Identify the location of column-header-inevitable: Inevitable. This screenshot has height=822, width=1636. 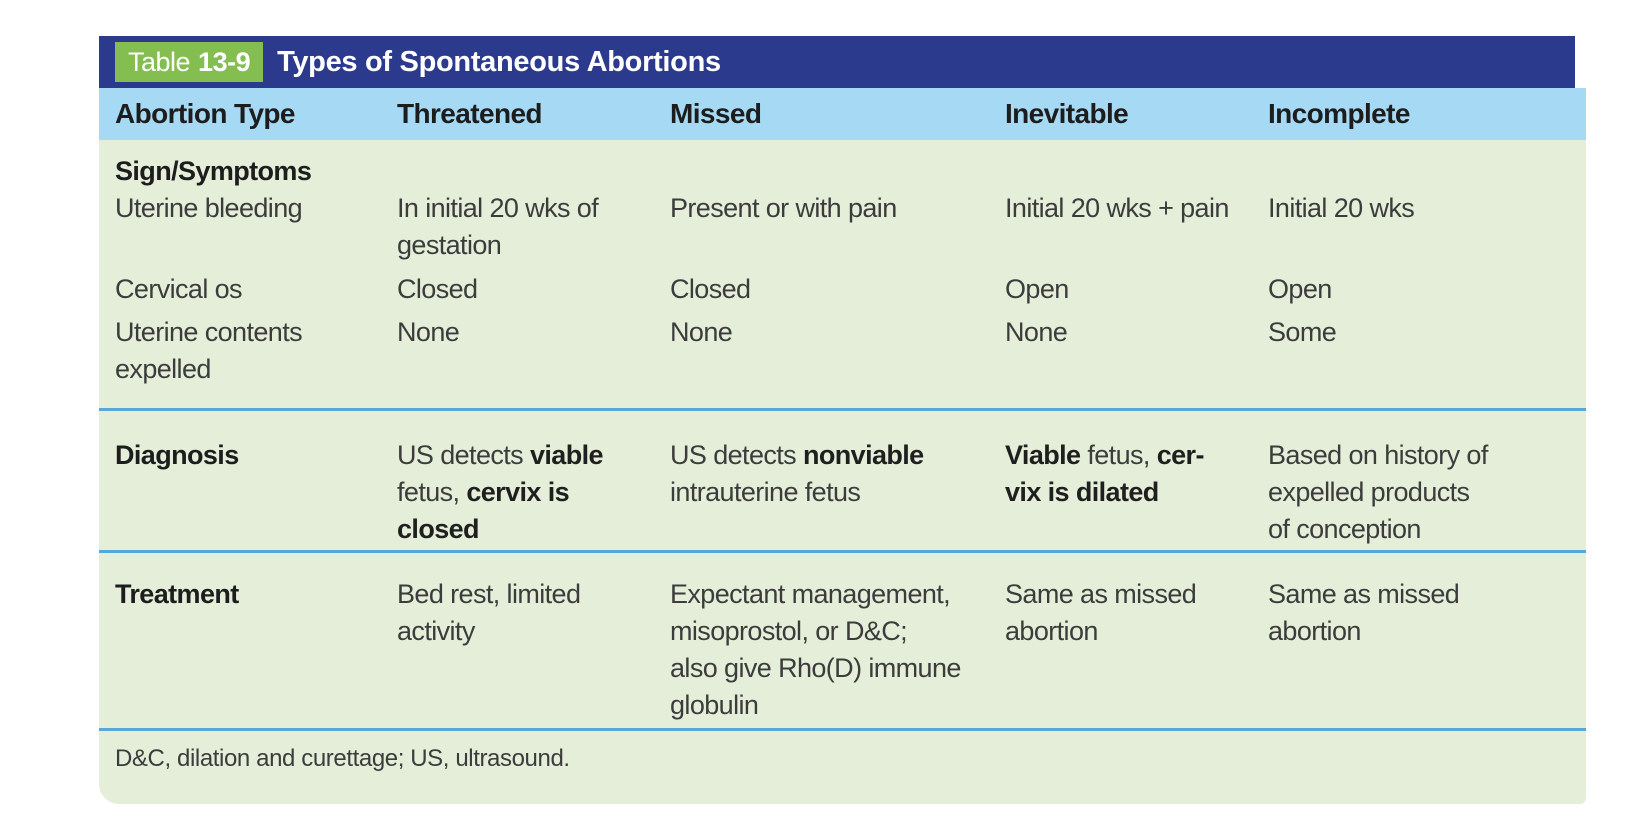
(1067, 113).